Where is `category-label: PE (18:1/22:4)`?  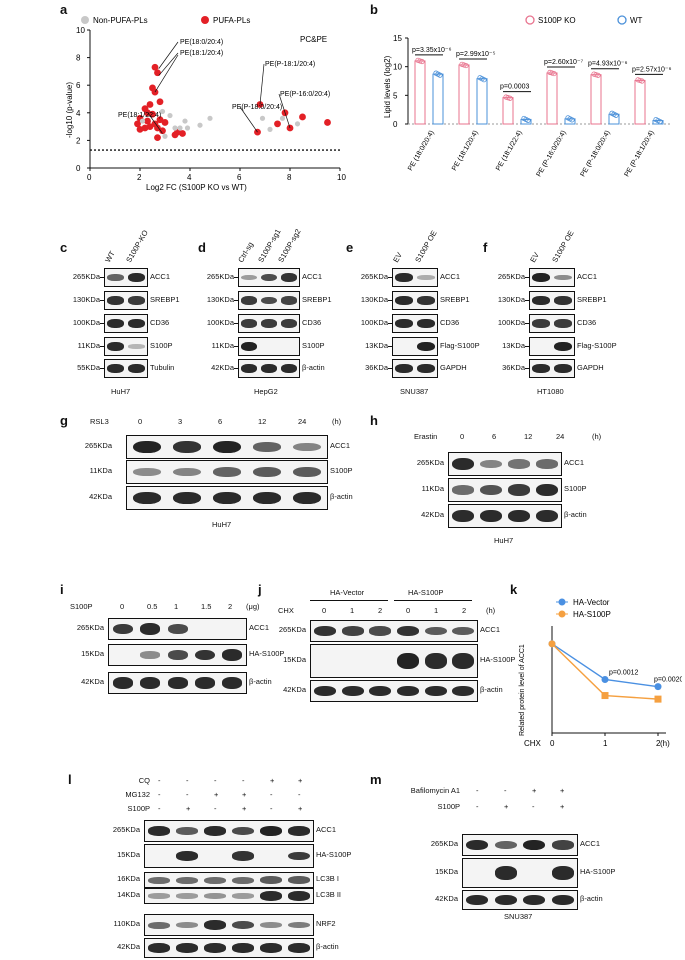
category-label: PE (18:1/22:4) is located at coordinates (509, 151).